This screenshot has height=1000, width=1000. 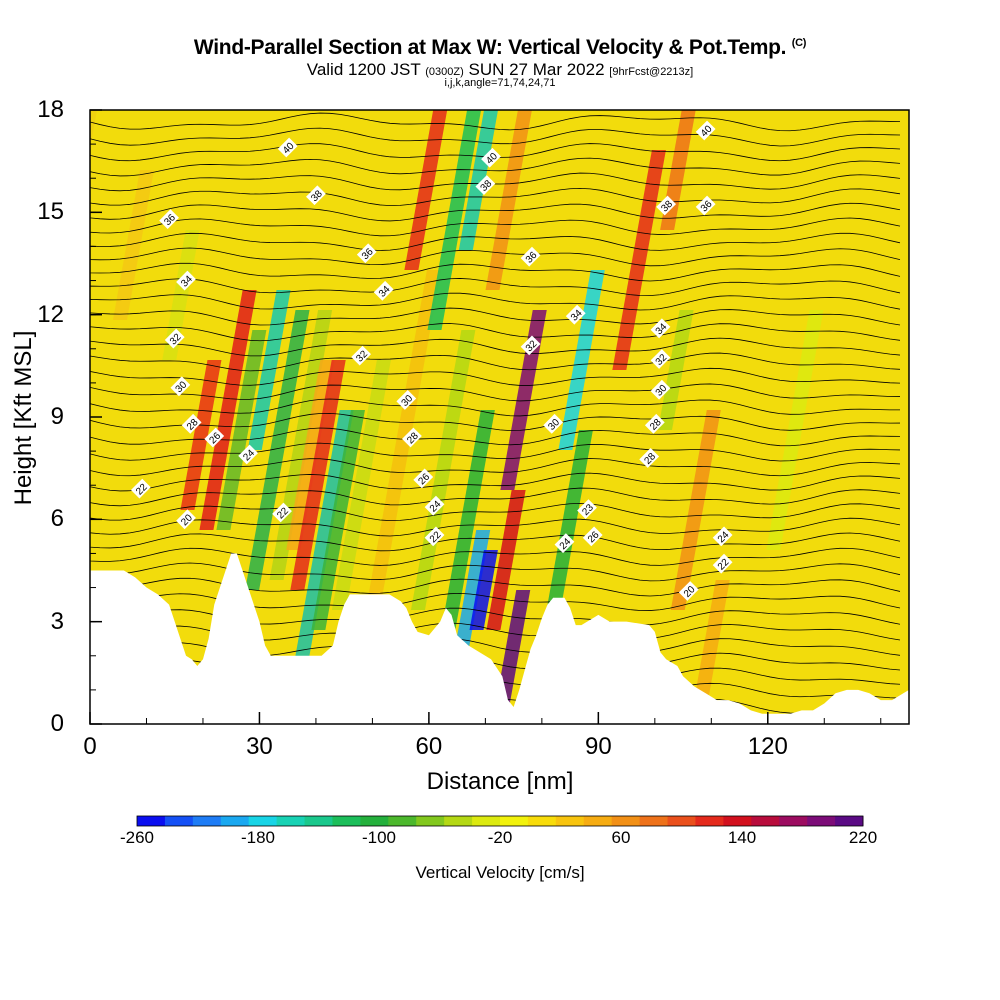 I want to click on y-tick-label: 18, so click(x=50, y=109).